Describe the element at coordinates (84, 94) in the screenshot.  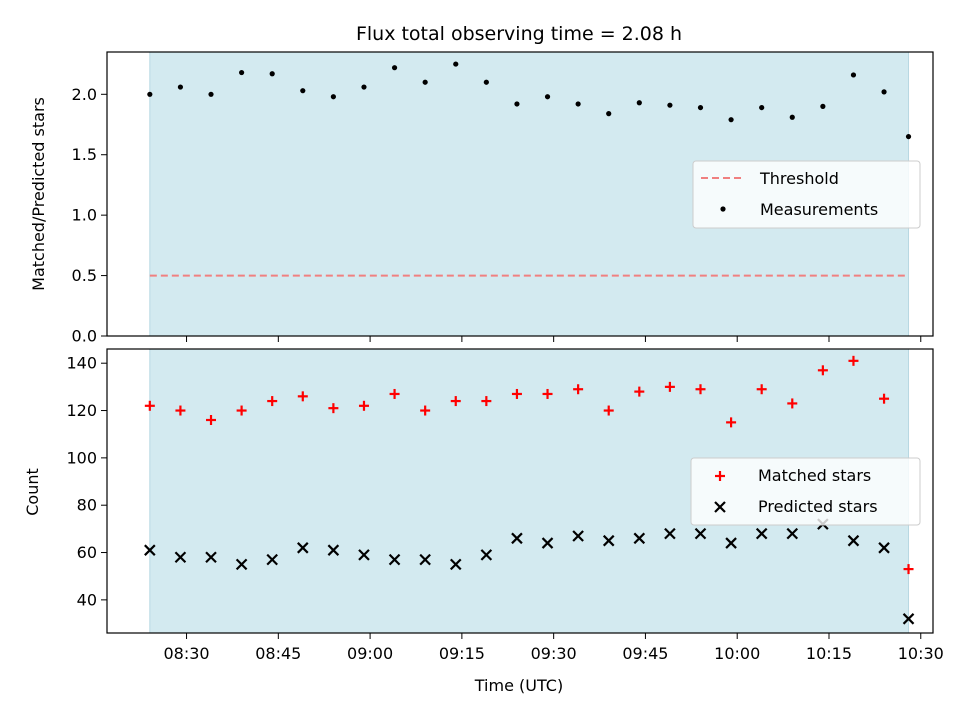
I see `top-y-tick-label: 2.0` at that location.